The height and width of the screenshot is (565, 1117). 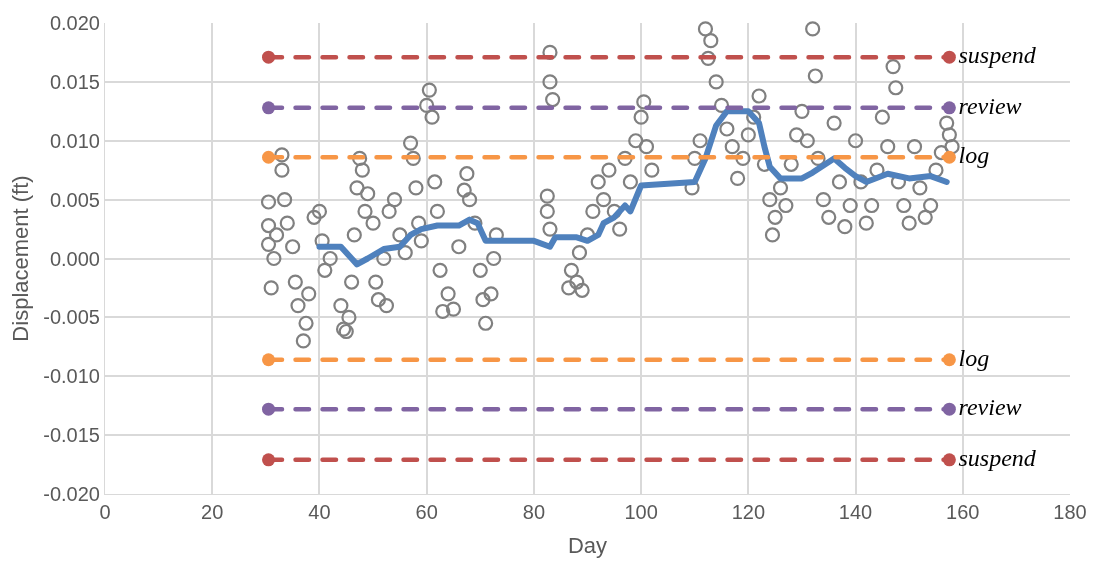 What do you see at coordinates (74, 140) in the screenshot?
I see `y-tick-label: 0.010` at bounding box center [74, 140].